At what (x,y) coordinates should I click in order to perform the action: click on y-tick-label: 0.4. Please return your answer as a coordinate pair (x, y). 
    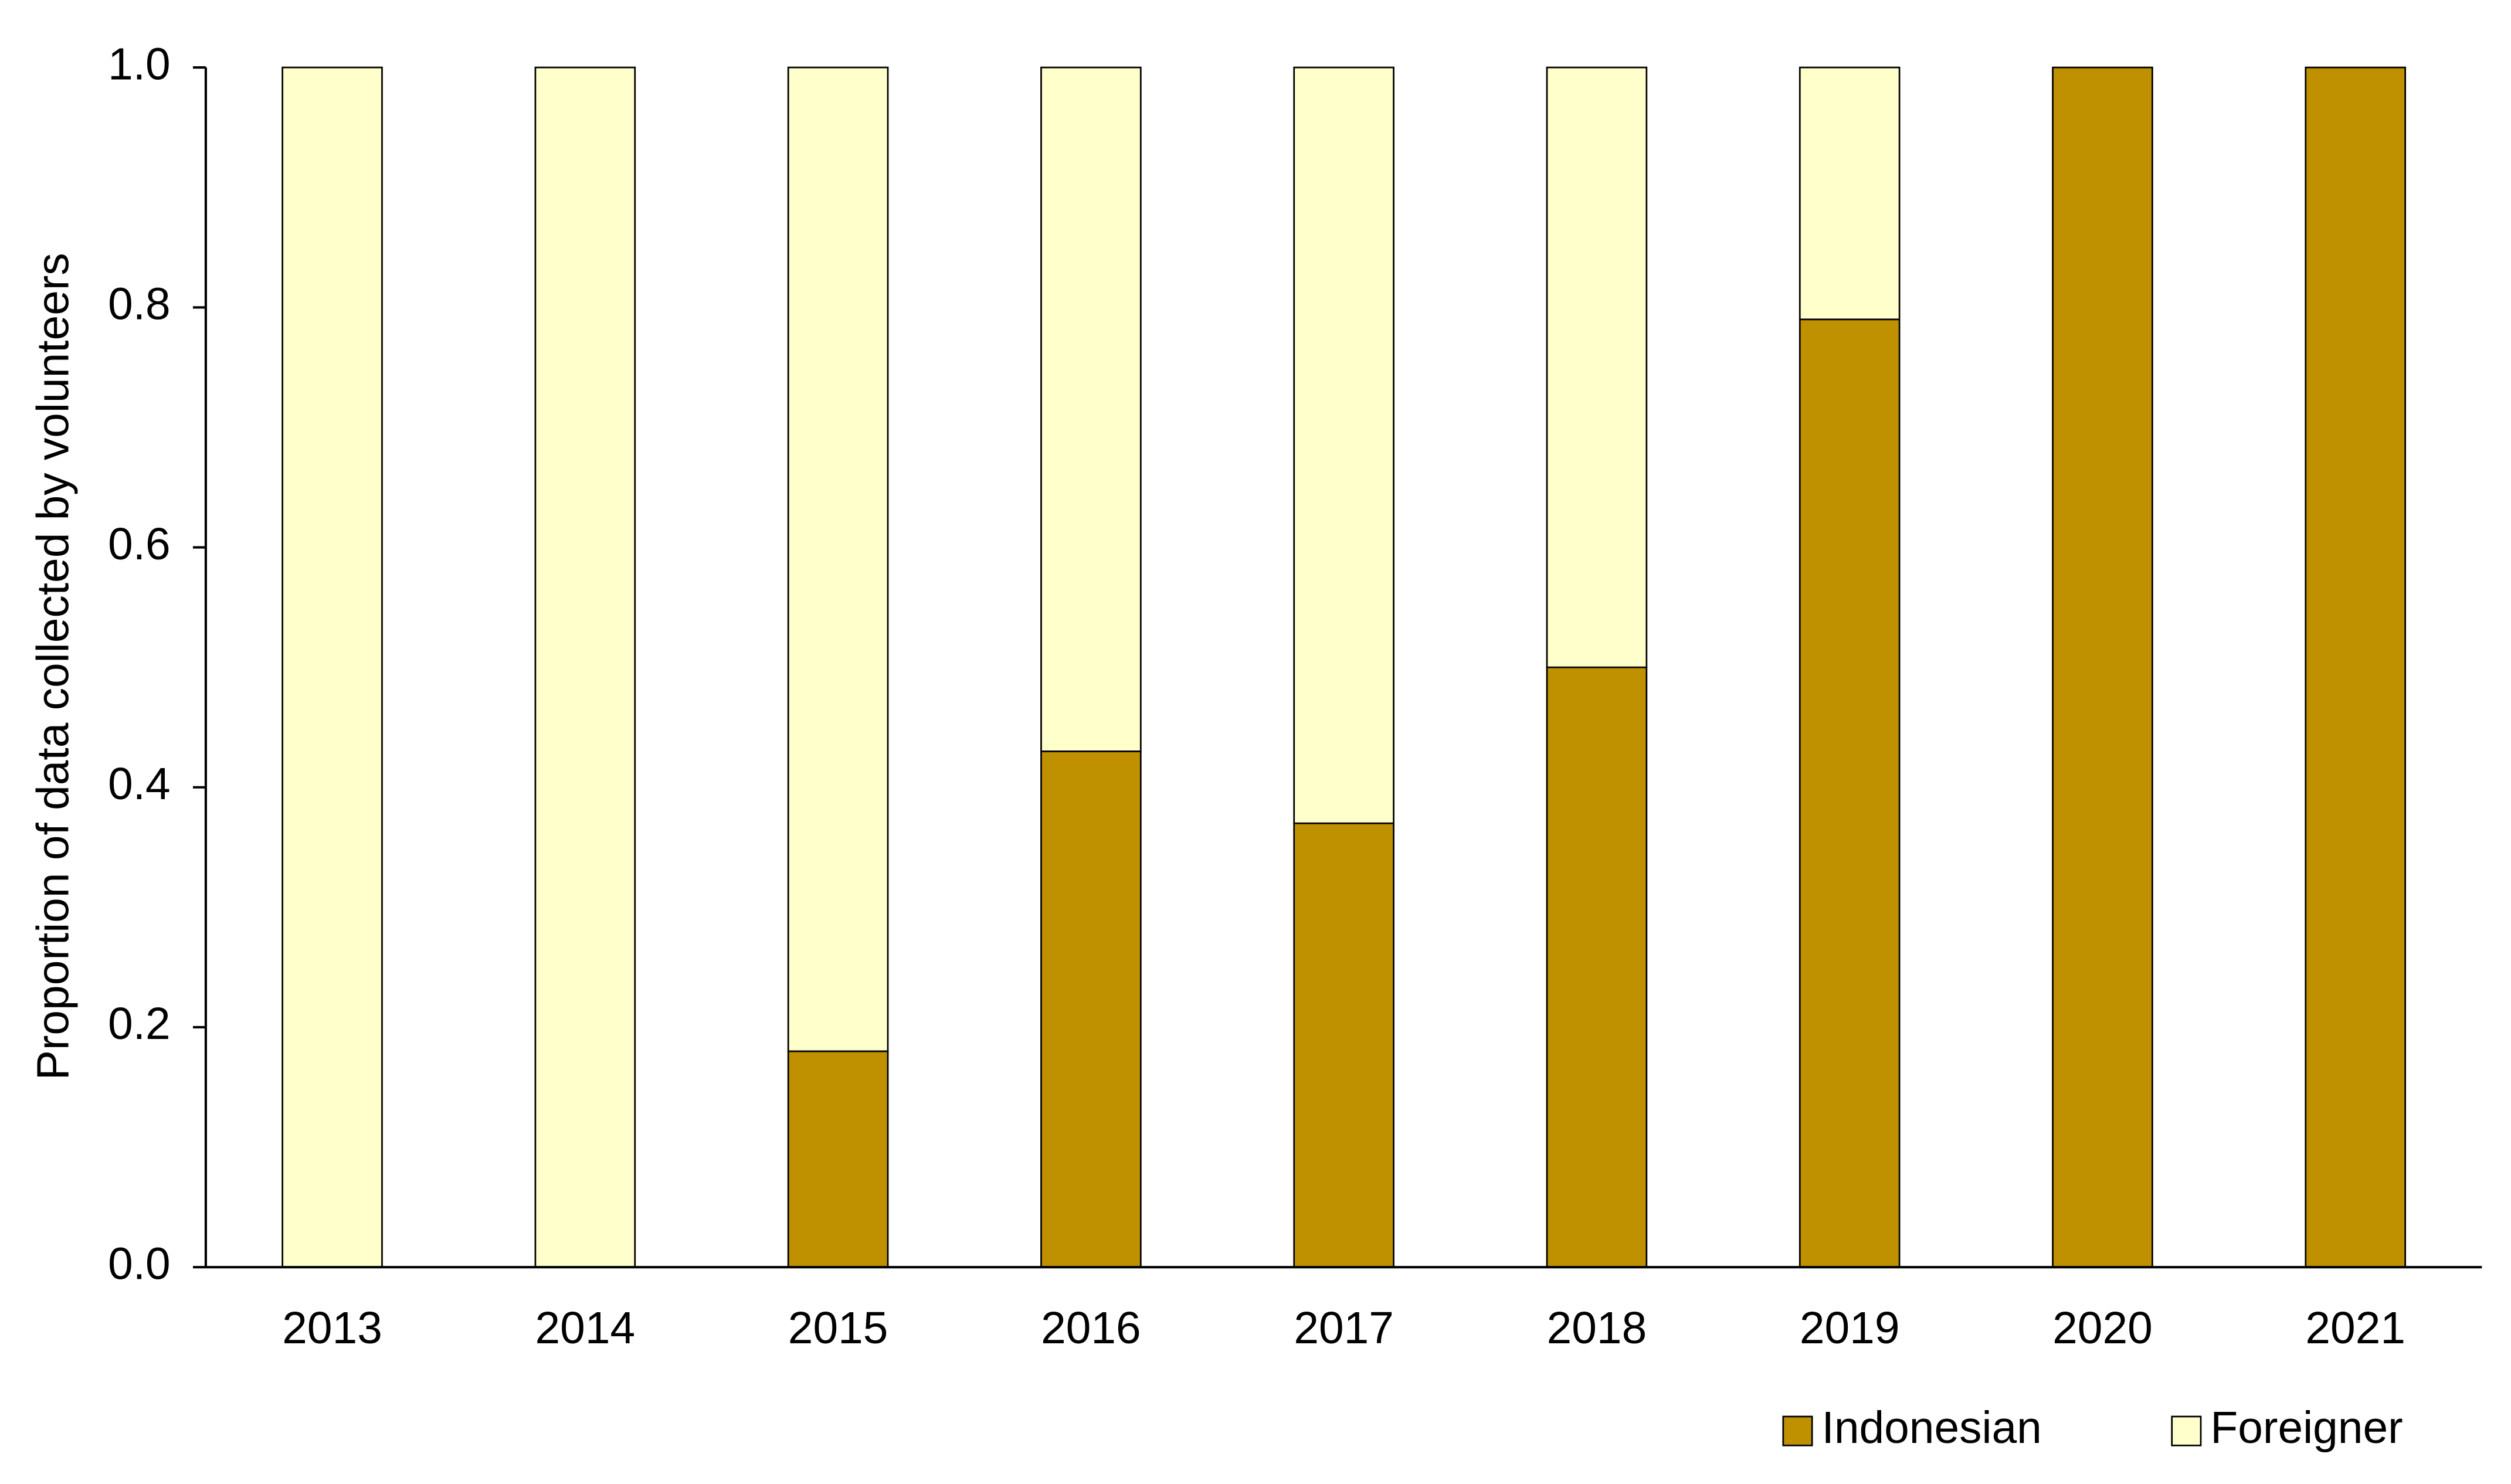
    Looking at the image, I should click on (139, 784).